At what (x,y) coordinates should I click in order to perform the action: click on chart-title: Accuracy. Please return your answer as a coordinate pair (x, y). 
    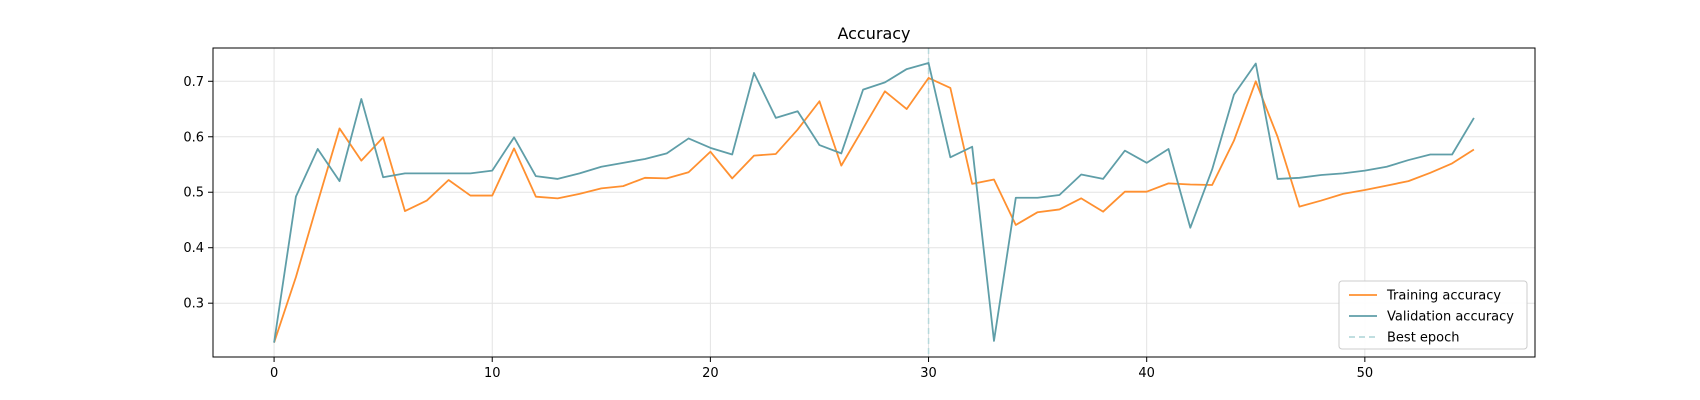
    Looking at the image, I should click on (873, 33).